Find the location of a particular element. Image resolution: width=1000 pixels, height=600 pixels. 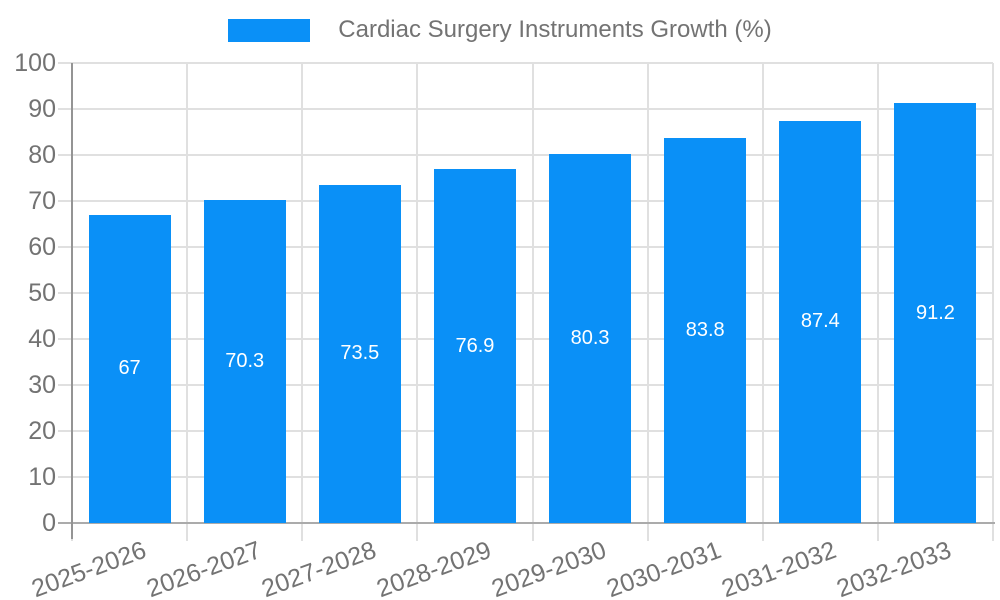

x-axis-line is located at coordinates (526, 523).